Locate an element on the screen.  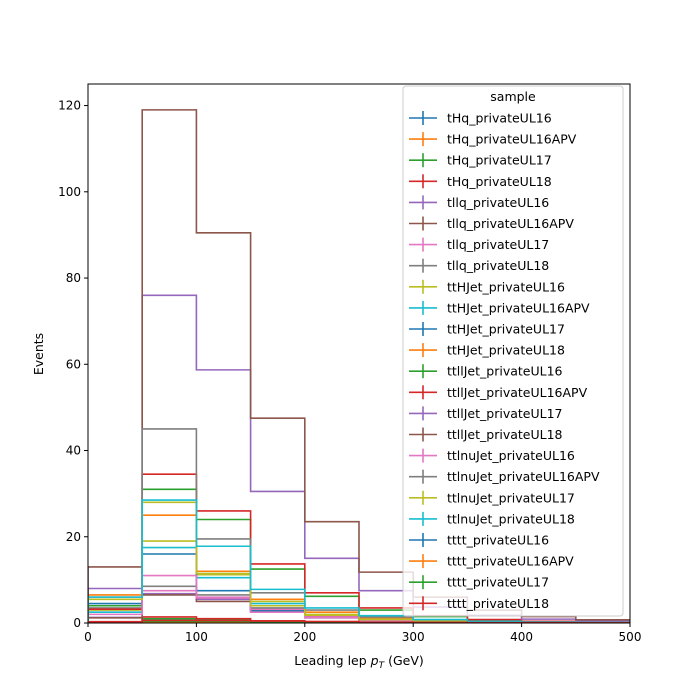
y-tick-label: 100 is located at coordinates (69, 192).